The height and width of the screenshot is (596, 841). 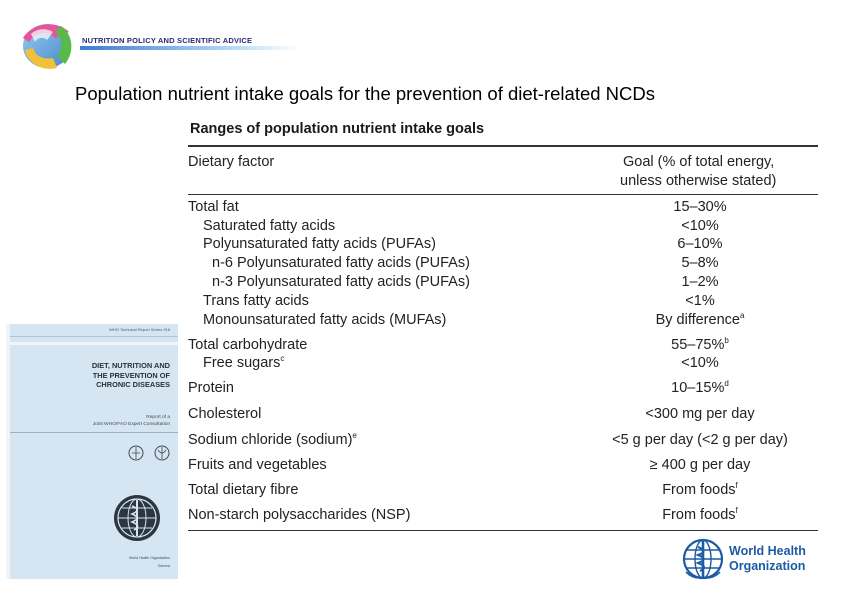 I want to click on dietary-factor-cell: Total carbohydrate, so click(x=247, y=345).